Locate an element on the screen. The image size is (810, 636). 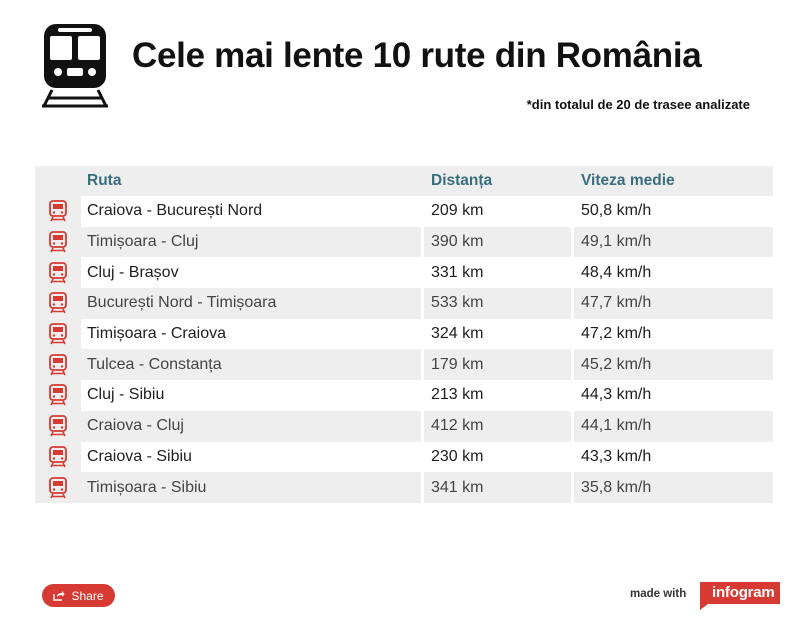
share-button: Share is located at coordinates (78, 595).